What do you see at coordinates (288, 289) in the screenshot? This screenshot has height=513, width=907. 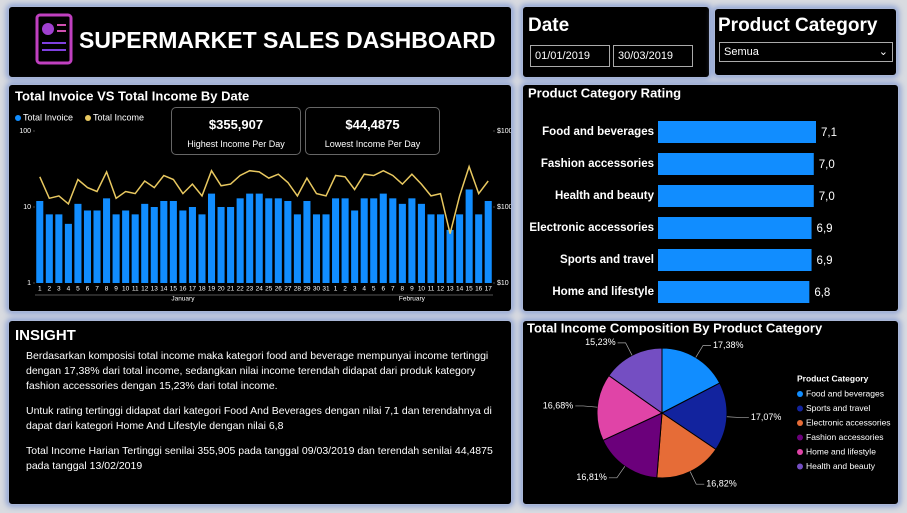 I see `x-tick-label: 27` at bounding box center [288, 289].